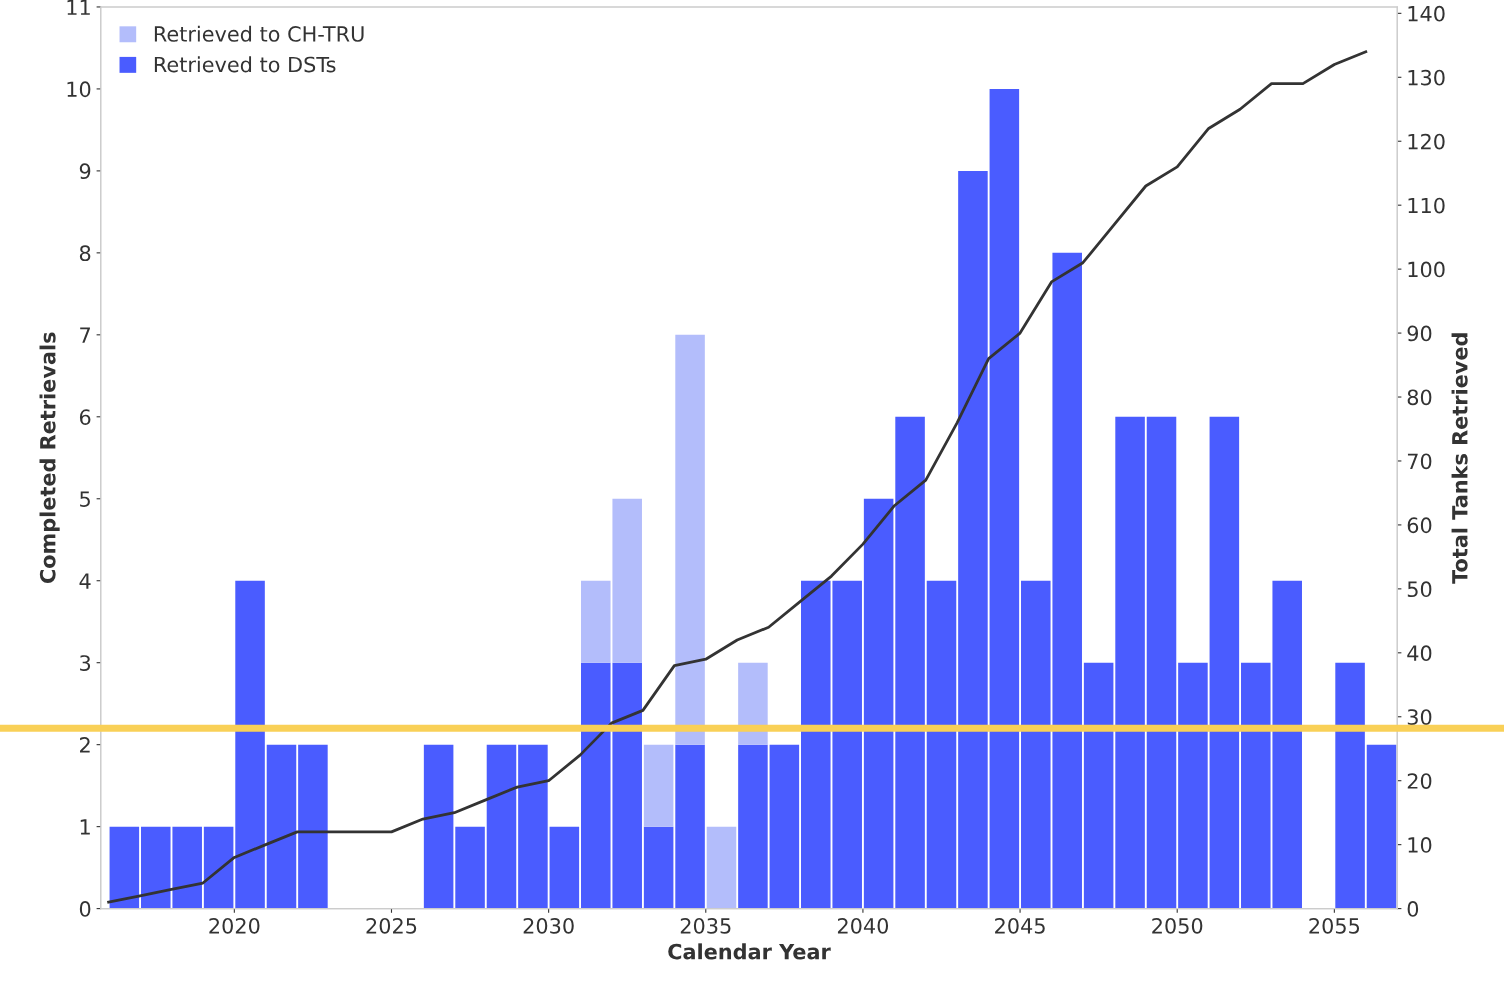 The height and width of the screenshot is (993, 1504). Describe the element at coordinates (1419, 333) in the screenshot. I see `y2-tick-label: 90` at that location.